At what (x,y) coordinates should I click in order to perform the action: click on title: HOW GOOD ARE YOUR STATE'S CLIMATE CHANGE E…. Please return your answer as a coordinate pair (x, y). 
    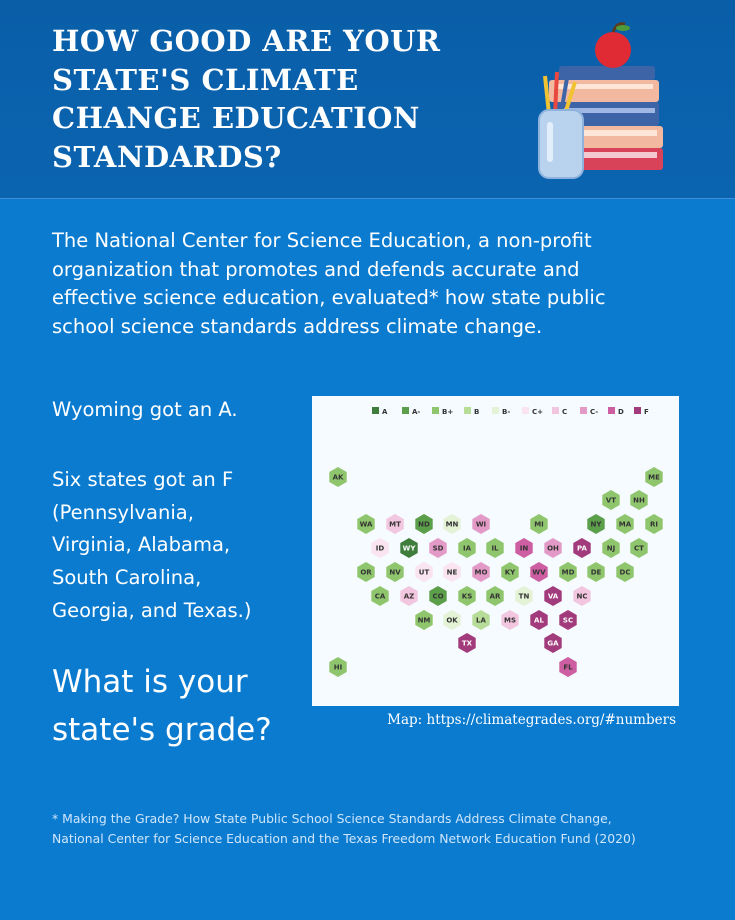
    Looking at the image, I should click on (246, 99).